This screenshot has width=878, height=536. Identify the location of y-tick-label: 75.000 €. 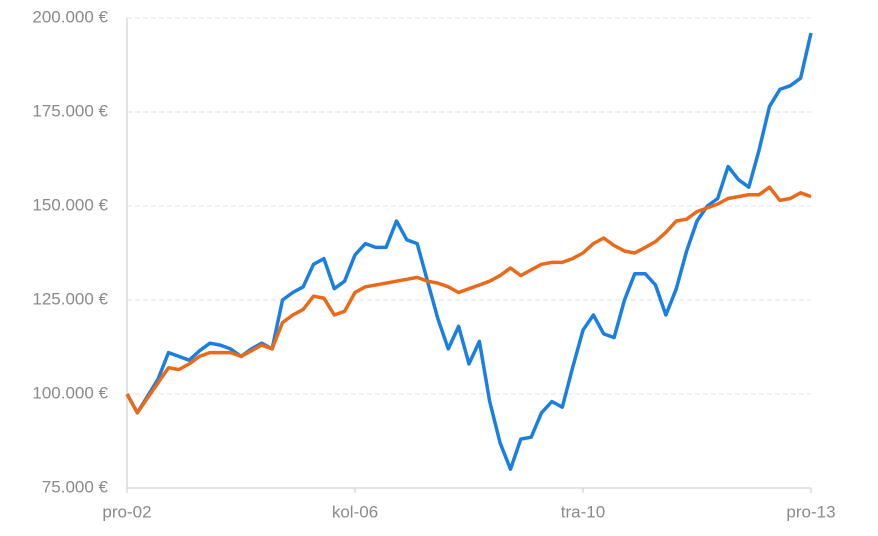
(75, 486).